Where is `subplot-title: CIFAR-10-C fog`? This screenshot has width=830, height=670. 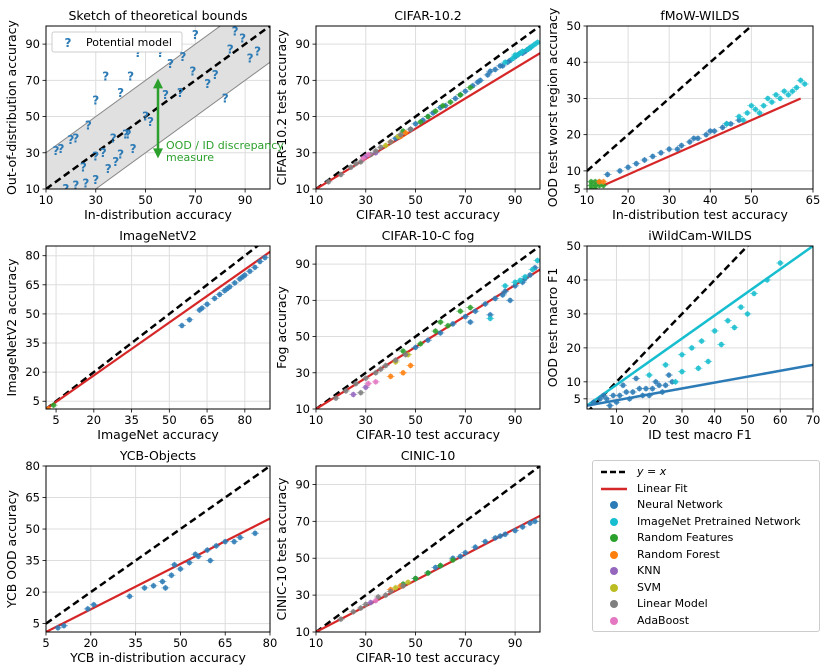 subplot-title: CIFAR-10-C fog is located at coordinates (428, 235).